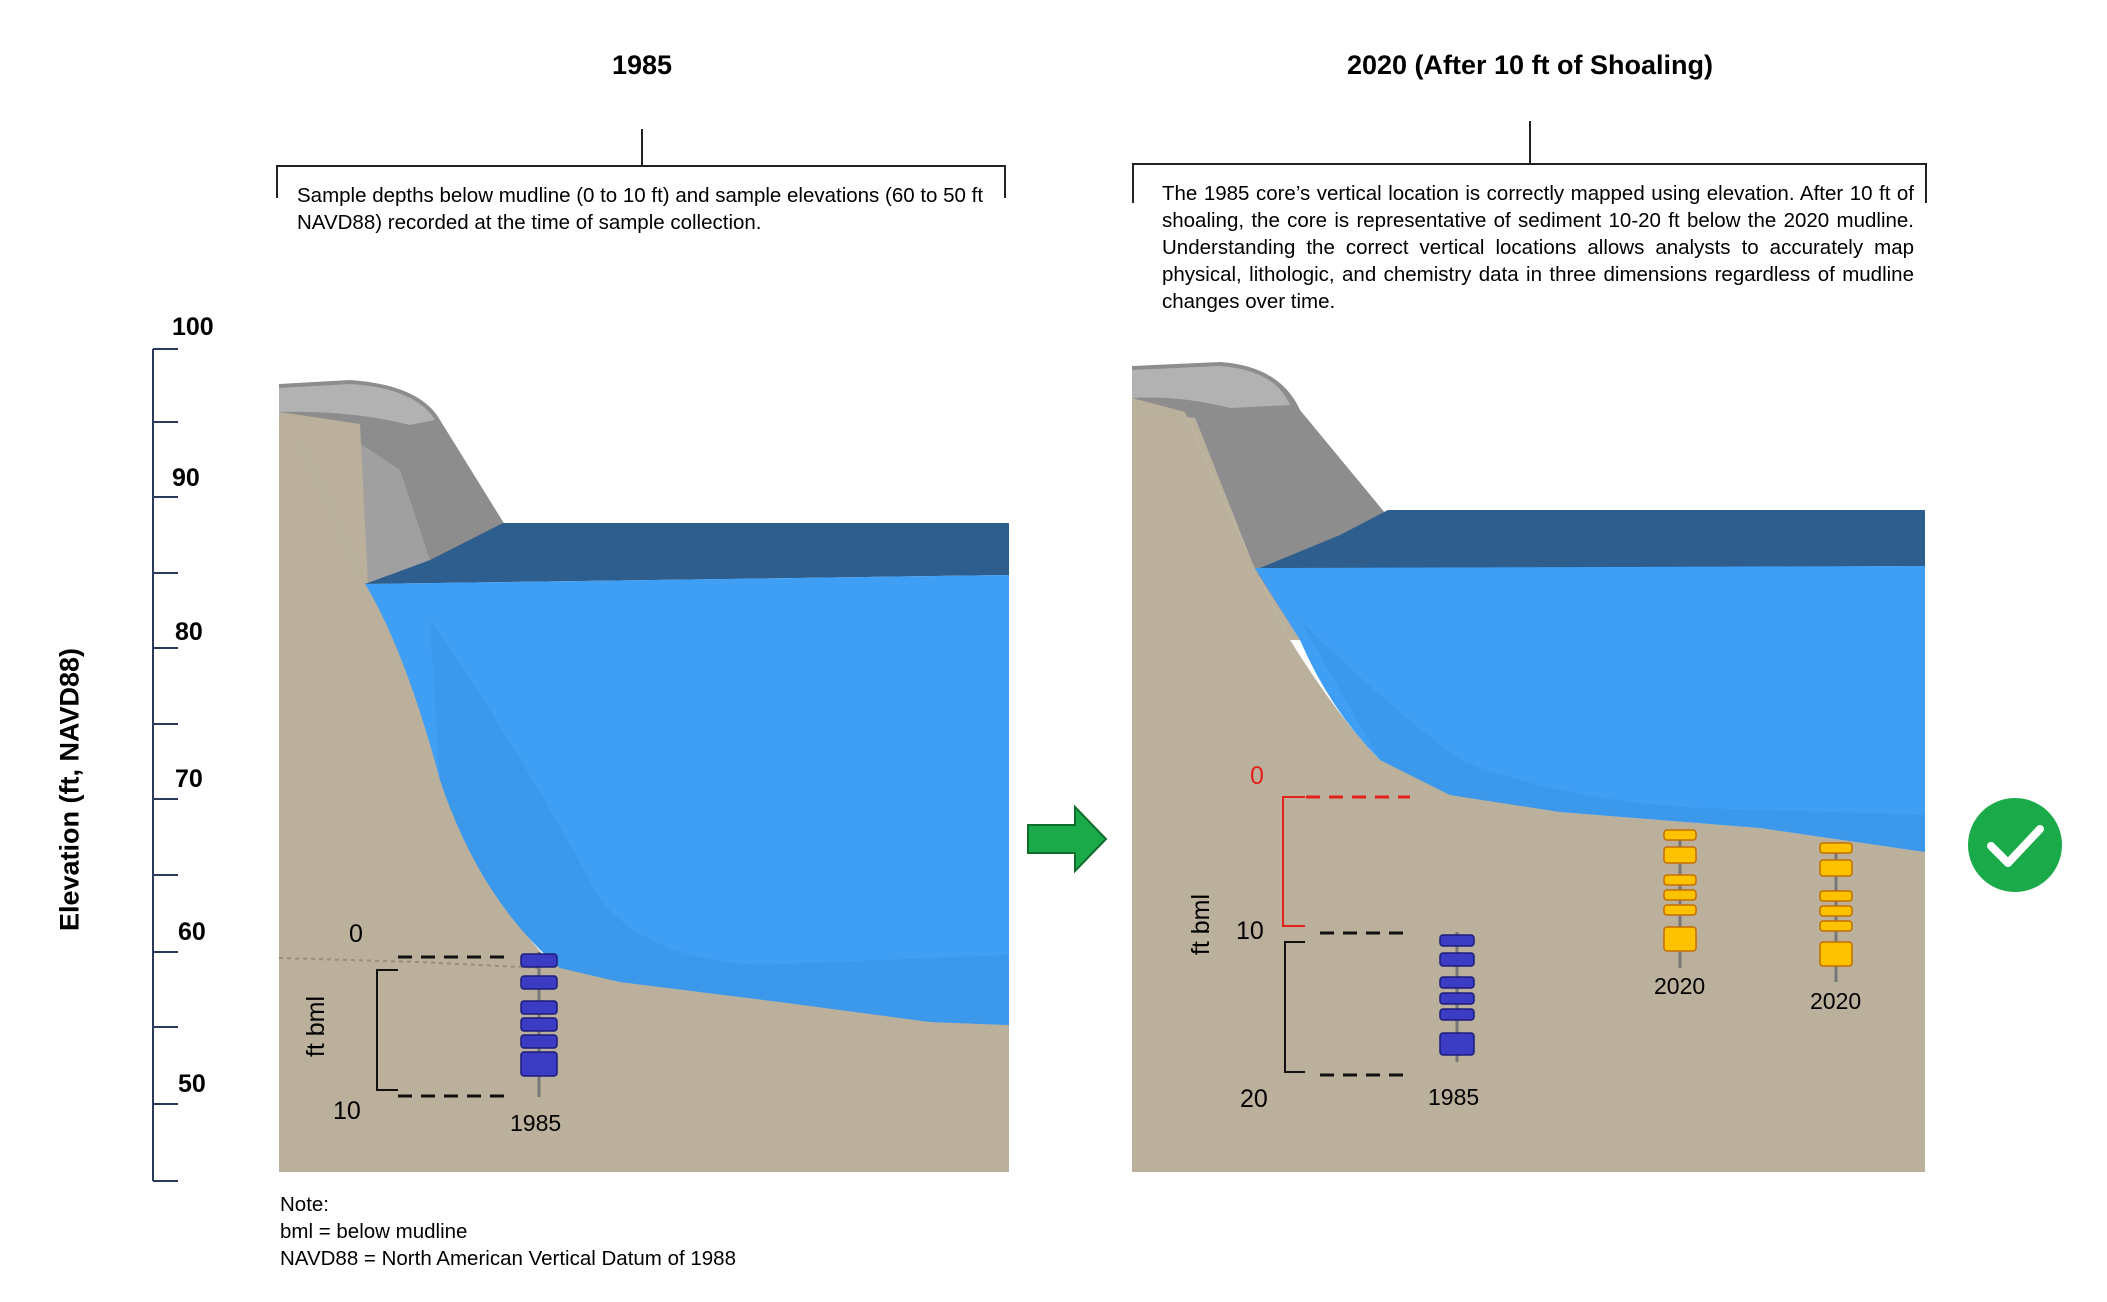  Describe the element at coordinates (1257, 776) in the screenshot. I see `bml-label-0-red: 0` at that location.